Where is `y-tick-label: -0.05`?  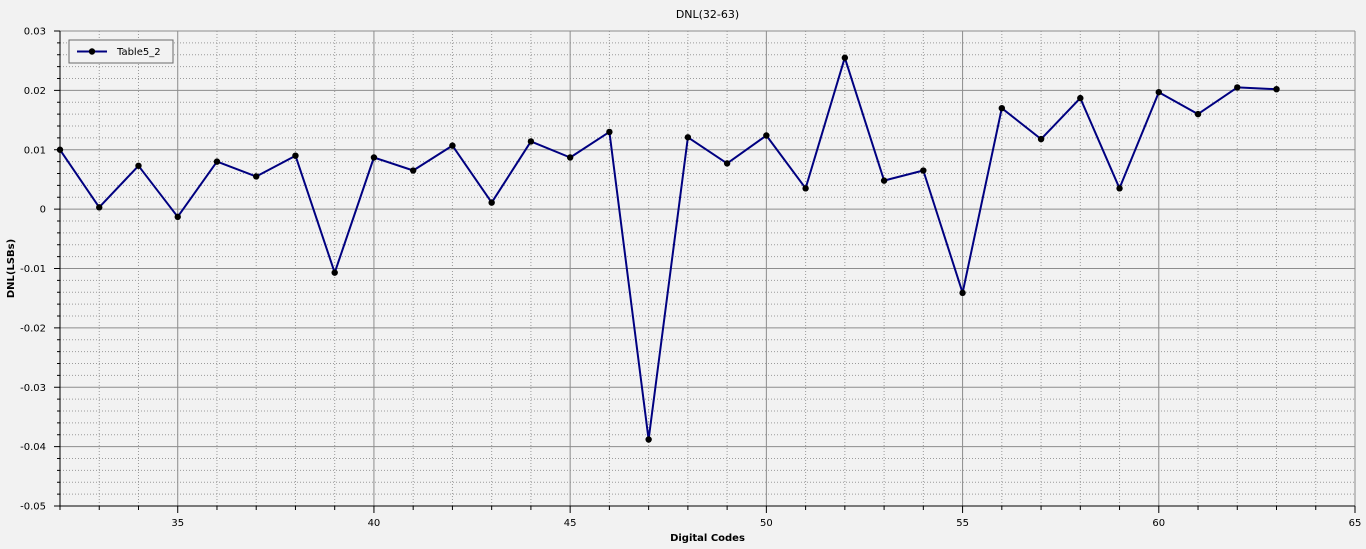 y-tick-label: -0.05 is located at coordinates (33, 507).